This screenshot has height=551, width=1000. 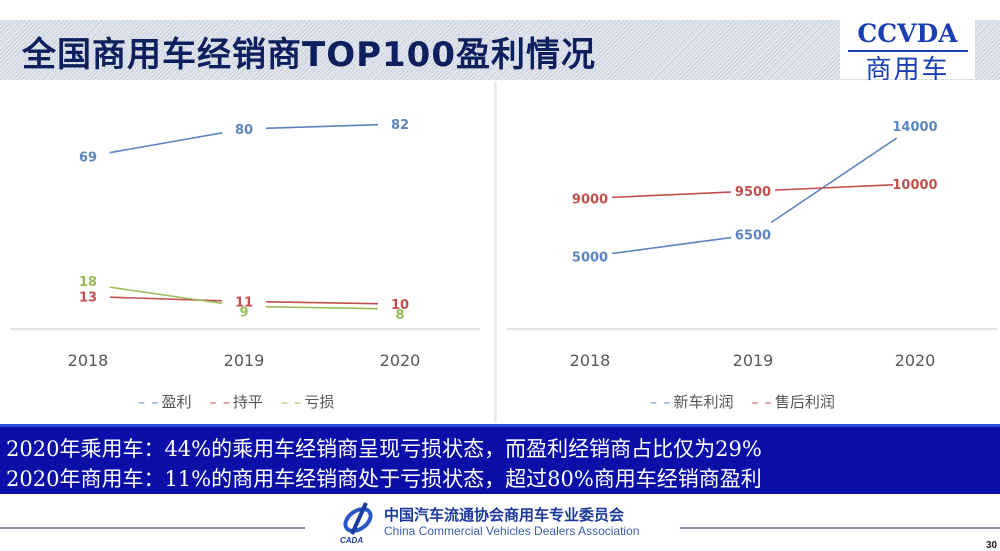 What do you see at coordinates (309, 55) in the screenshot?
I see `page-title: 全国商用车经销商TOP100盈利情况` at bounding box center [309, 55].